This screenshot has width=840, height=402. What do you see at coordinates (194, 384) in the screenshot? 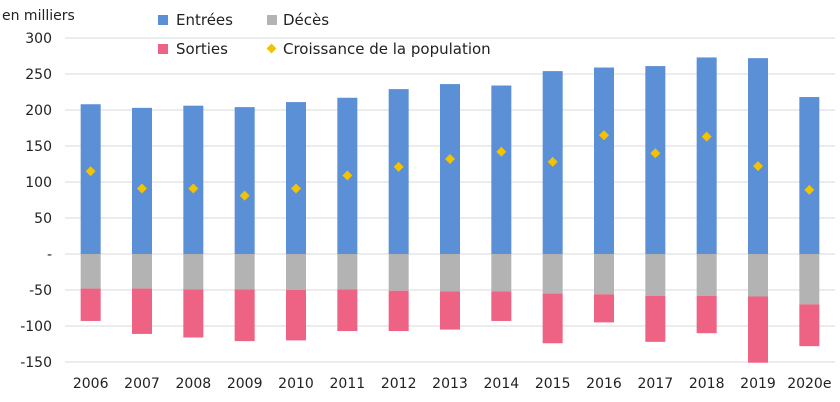
I see `x-tick-label: 2008` at bounding box center [194, 384].